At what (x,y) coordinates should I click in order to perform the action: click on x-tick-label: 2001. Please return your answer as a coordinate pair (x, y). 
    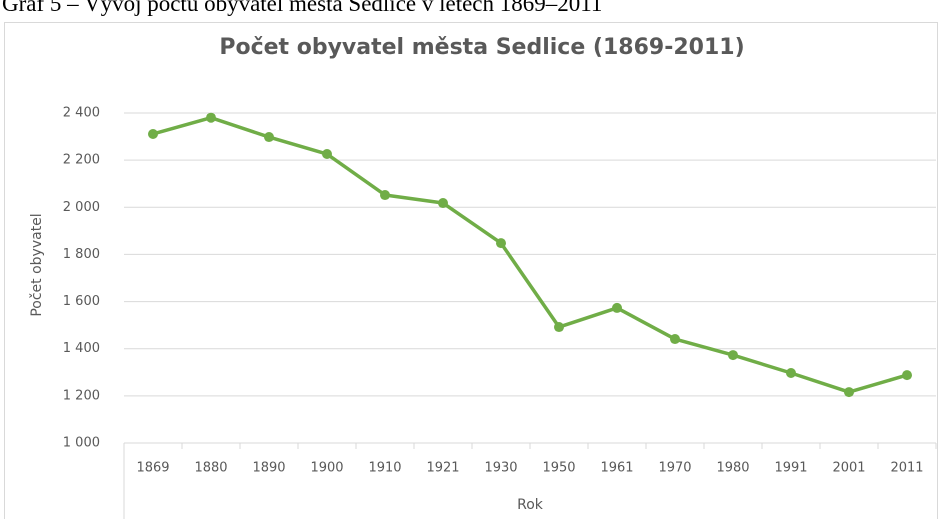
    Looking at the image, I should click on (848, 468).